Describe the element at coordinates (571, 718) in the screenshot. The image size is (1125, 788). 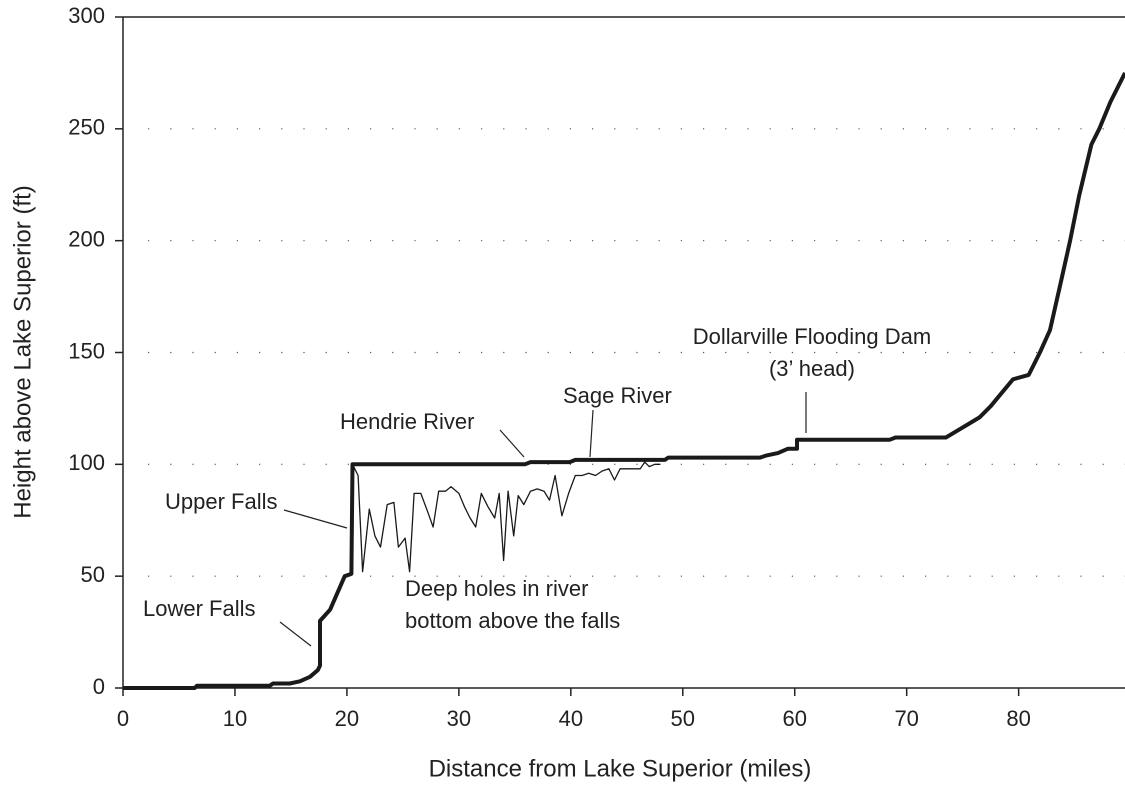
I see `x-tick-label: 40` at that location.